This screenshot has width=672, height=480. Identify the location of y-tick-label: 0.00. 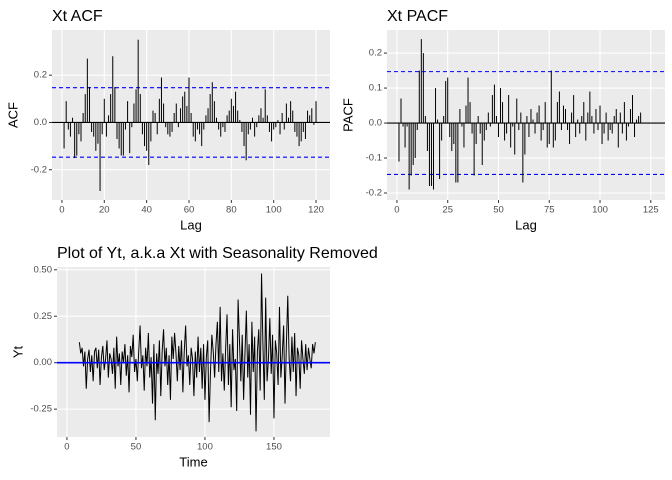
(43, 362).